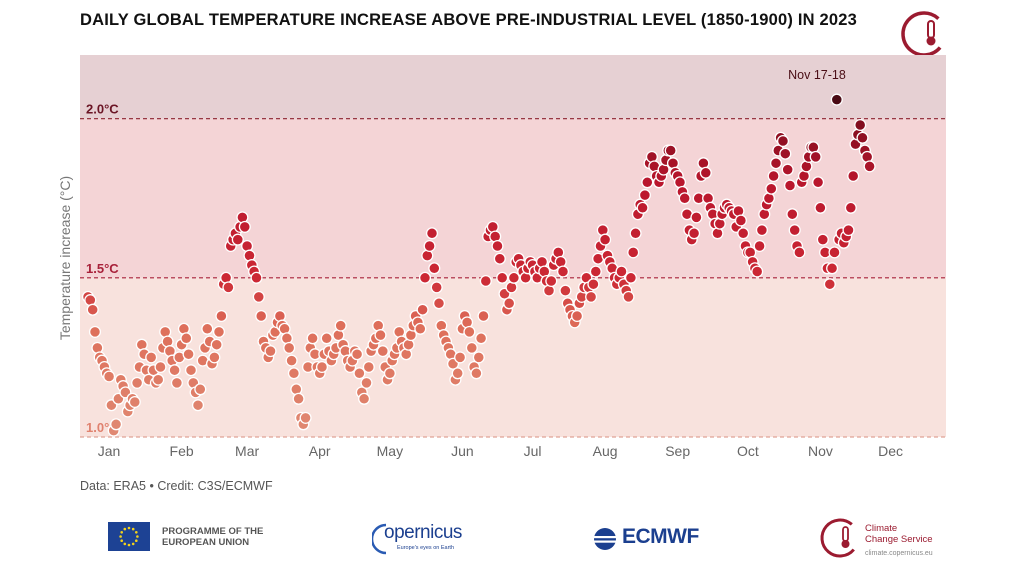 This screenshot has height=574, width=1020. I want to click on ecmwf-logo-icon, so click(605, 539).